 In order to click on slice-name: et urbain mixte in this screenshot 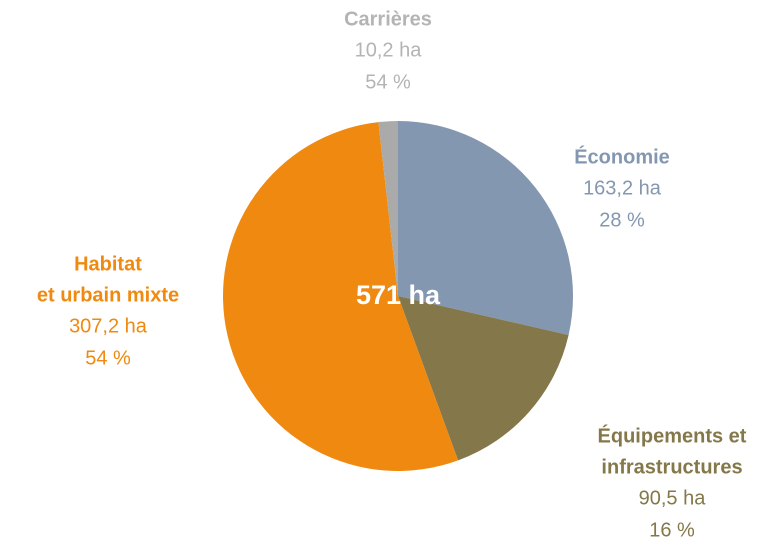, I will do `click(108, 295)`.